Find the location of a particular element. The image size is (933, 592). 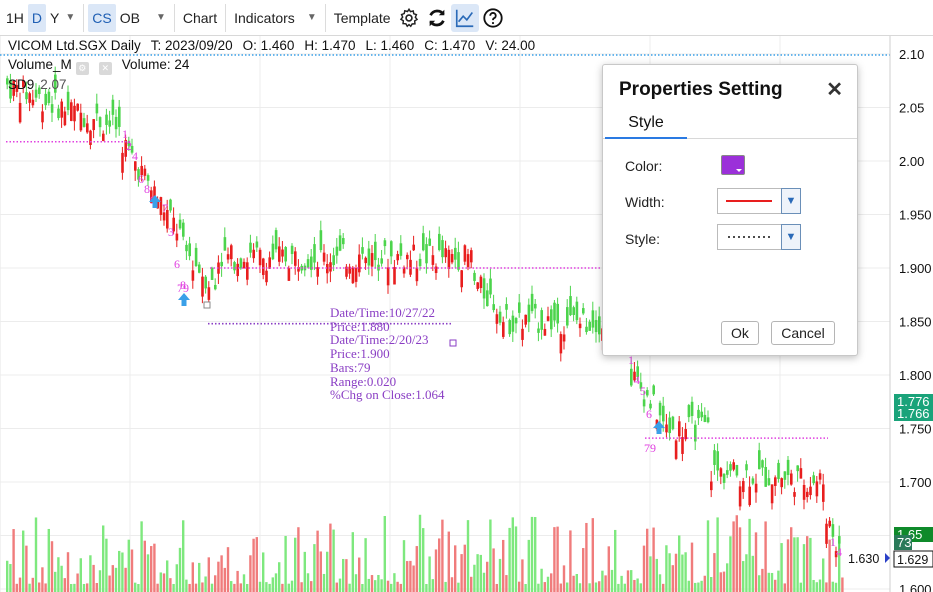

annotation-line: Bars:79 is located at coordinates (350, 367).